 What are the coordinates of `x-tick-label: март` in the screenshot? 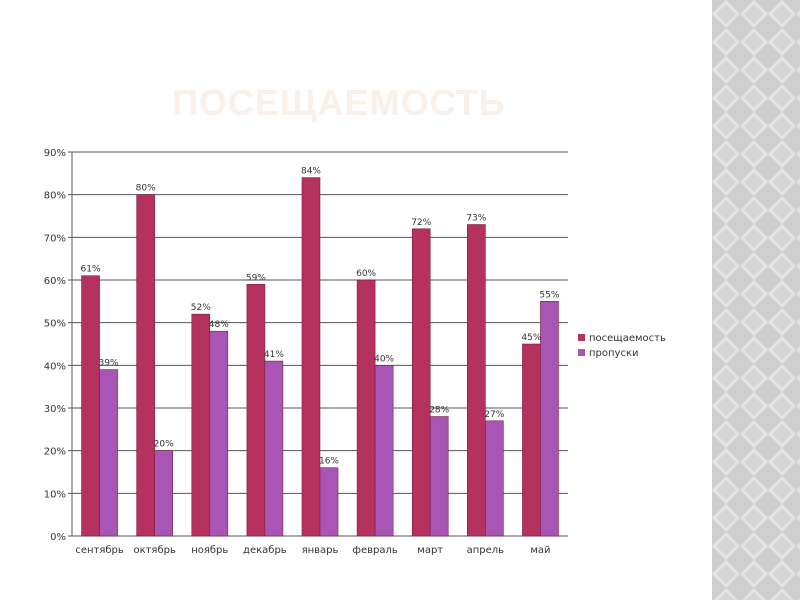 It's located at (430, 550).